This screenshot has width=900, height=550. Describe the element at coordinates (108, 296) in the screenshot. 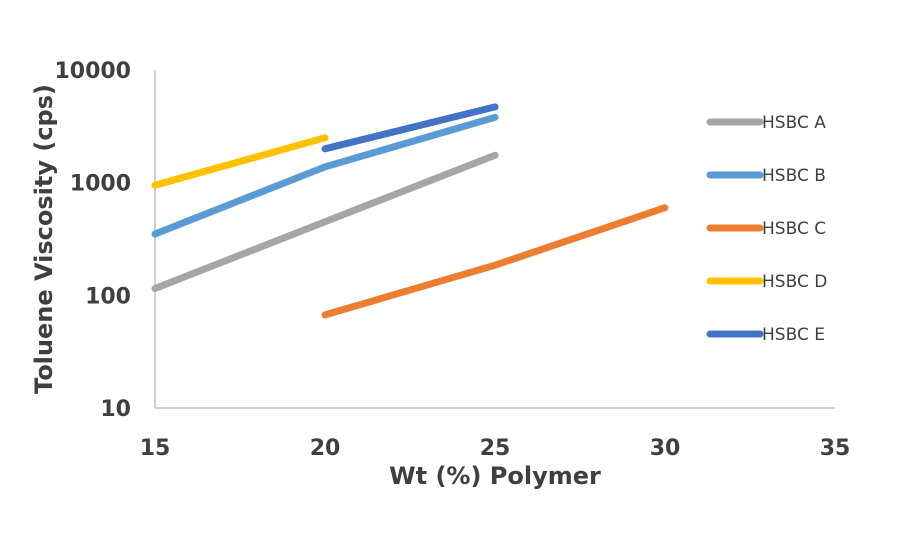

I see `y-tick-label: 100` at that location.